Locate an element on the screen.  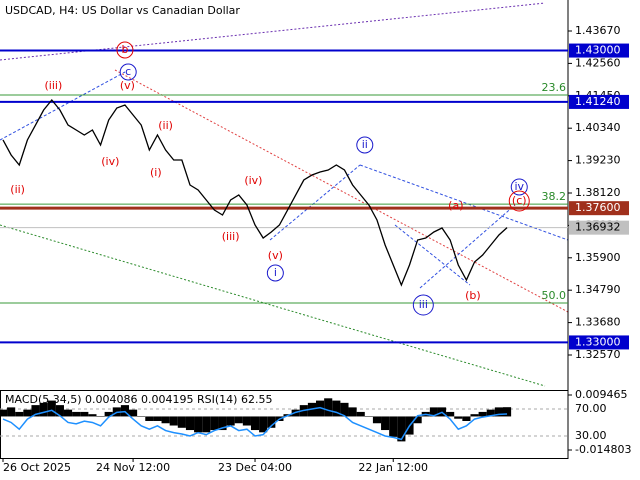
y-tick-label: 1.40340 is located at coordinates (598, 127).